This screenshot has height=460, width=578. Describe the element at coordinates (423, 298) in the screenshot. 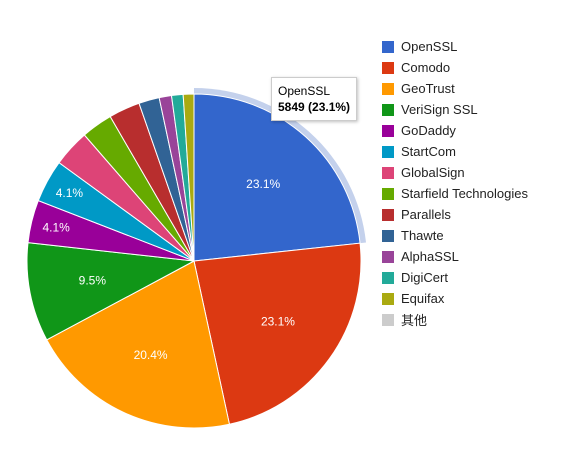

I see `legend-label: Equifax` at that location.